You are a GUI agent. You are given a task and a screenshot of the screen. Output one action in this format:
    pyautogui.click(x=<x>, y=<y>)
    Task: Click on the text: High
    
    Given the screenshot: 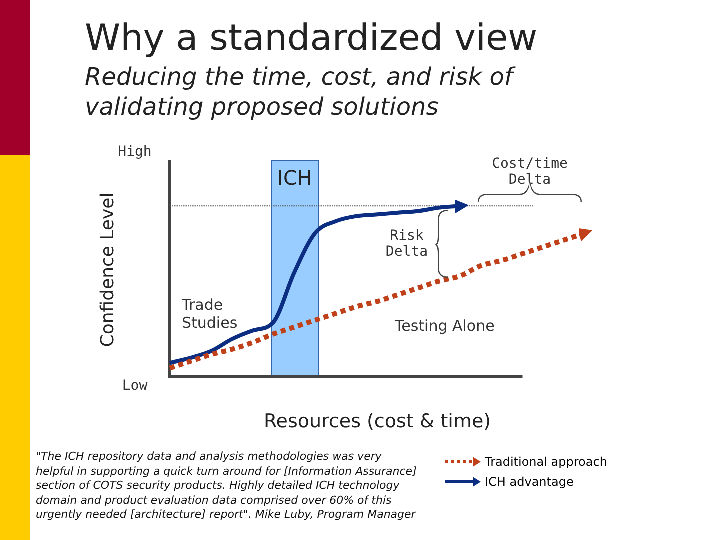 What is the action you would take?
    pyautogui.click(x=135, y=152)
    